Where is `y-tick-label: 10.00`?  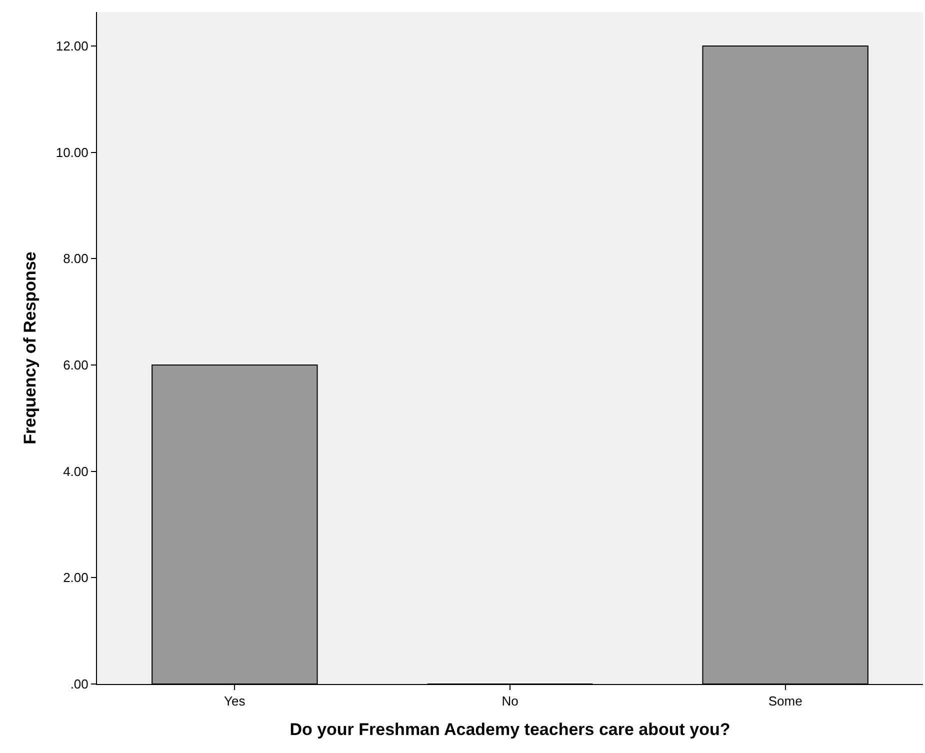 y-tick-label: 10.00 is located at coordinates (72, 152).